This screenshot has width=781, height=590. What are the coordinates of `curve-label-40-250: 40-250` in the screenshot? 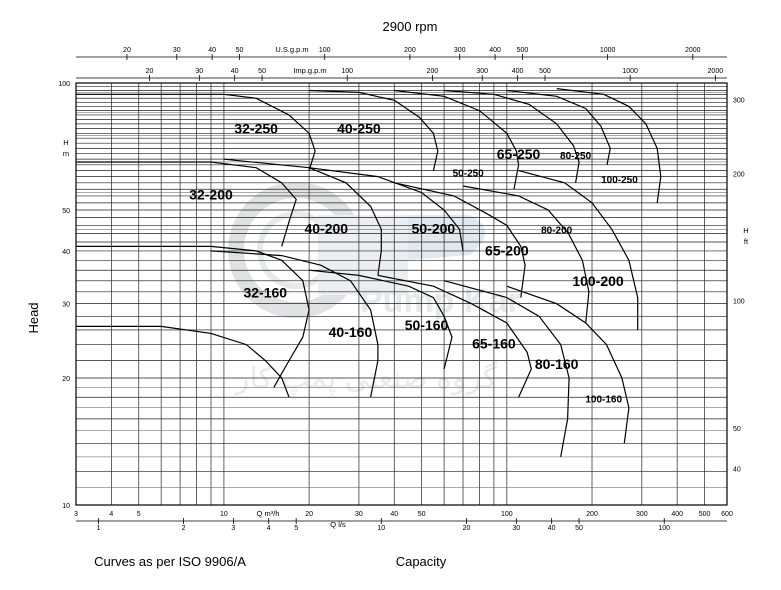 It's located at (359, 128).